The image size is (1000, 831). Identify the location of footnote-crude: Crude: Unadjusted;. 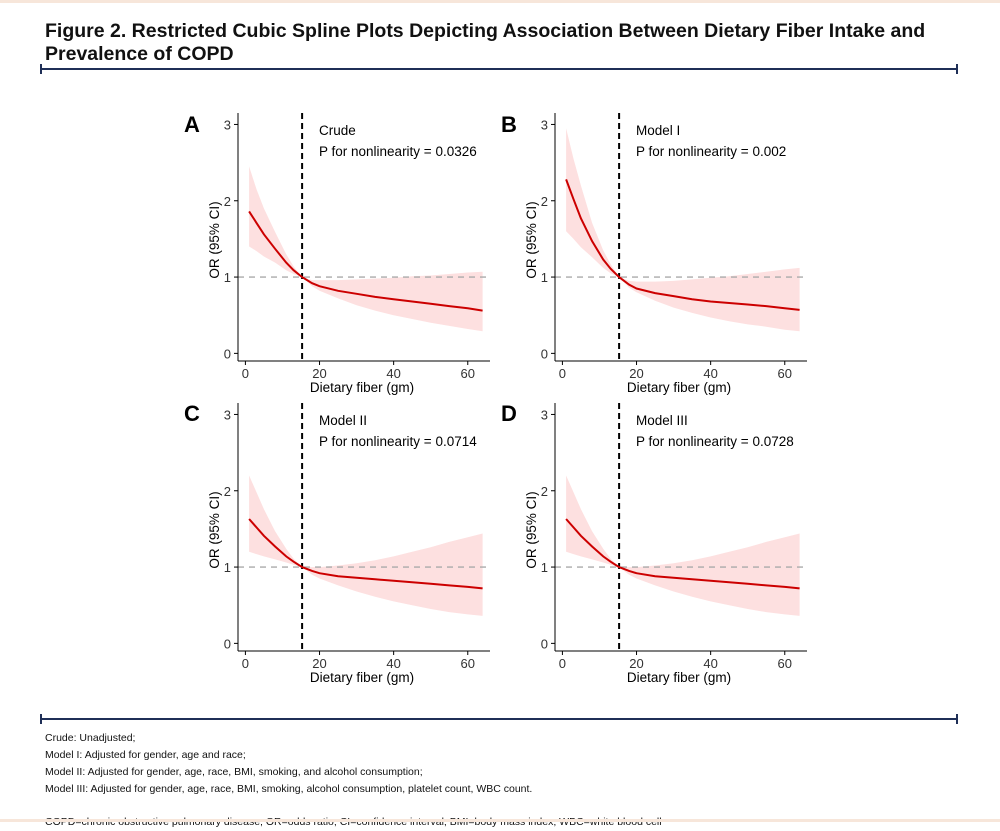
(90, 738).